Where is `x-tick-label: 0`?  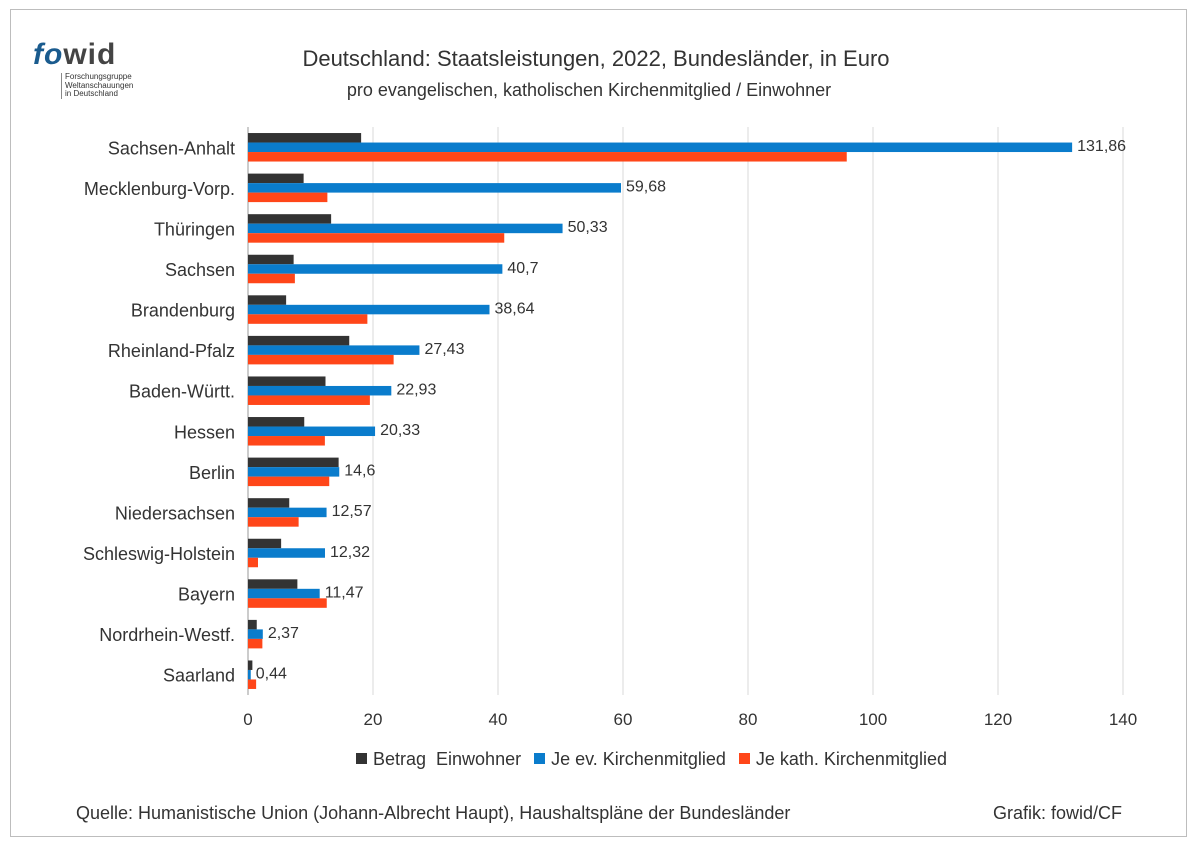 x-tick-label: 0 is located at coordinates (247, 719).